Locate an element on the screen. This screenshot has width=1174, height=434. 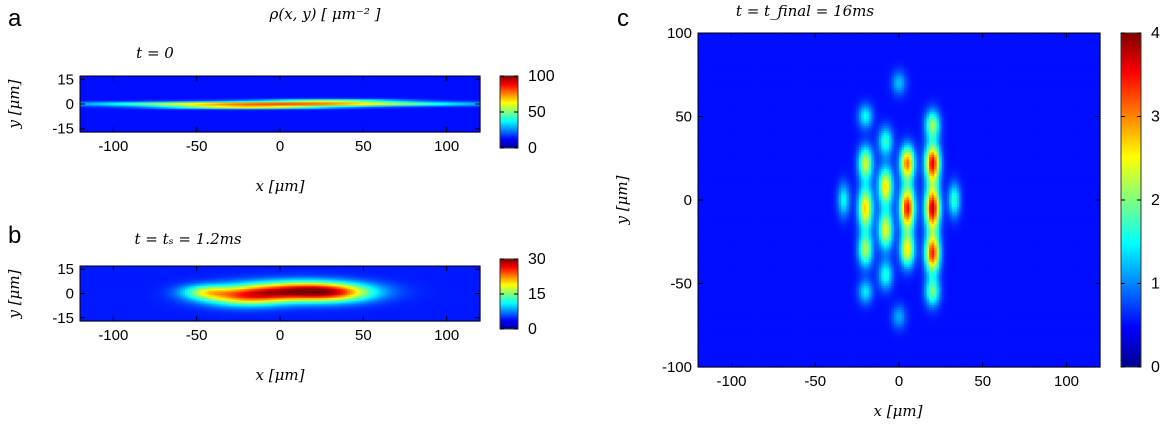
density-label: ρ(x, y) [ μm⁻² ] is located at coordinates (325, 14).